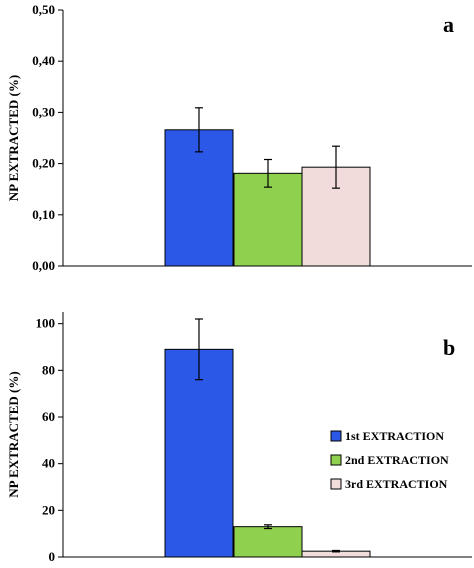 The height and width of the screenshot is (568, 474). Describe the element at coordinates (48, 416) in the screenshot. I see `y-tick-label: 60` at that location.